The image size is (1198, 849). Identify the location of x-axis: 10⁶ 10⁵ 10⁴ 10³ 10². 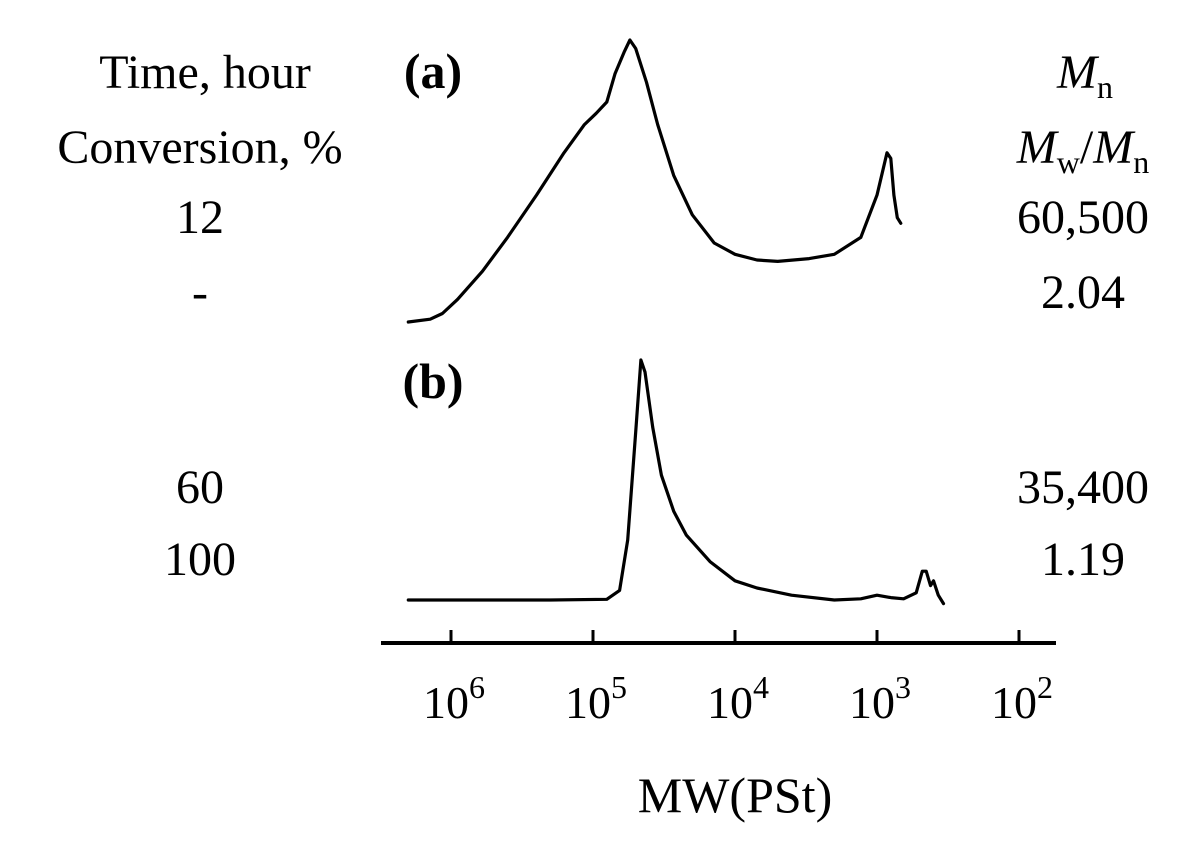
(718, 679).